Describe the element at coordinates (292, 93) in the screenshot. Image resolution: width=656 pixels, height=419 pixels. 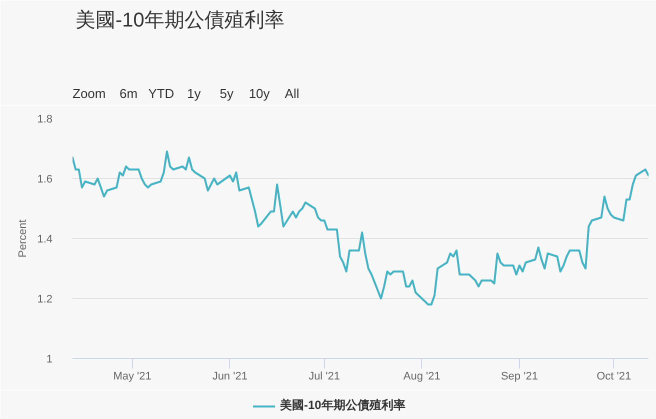
I see `text: All` at that location.